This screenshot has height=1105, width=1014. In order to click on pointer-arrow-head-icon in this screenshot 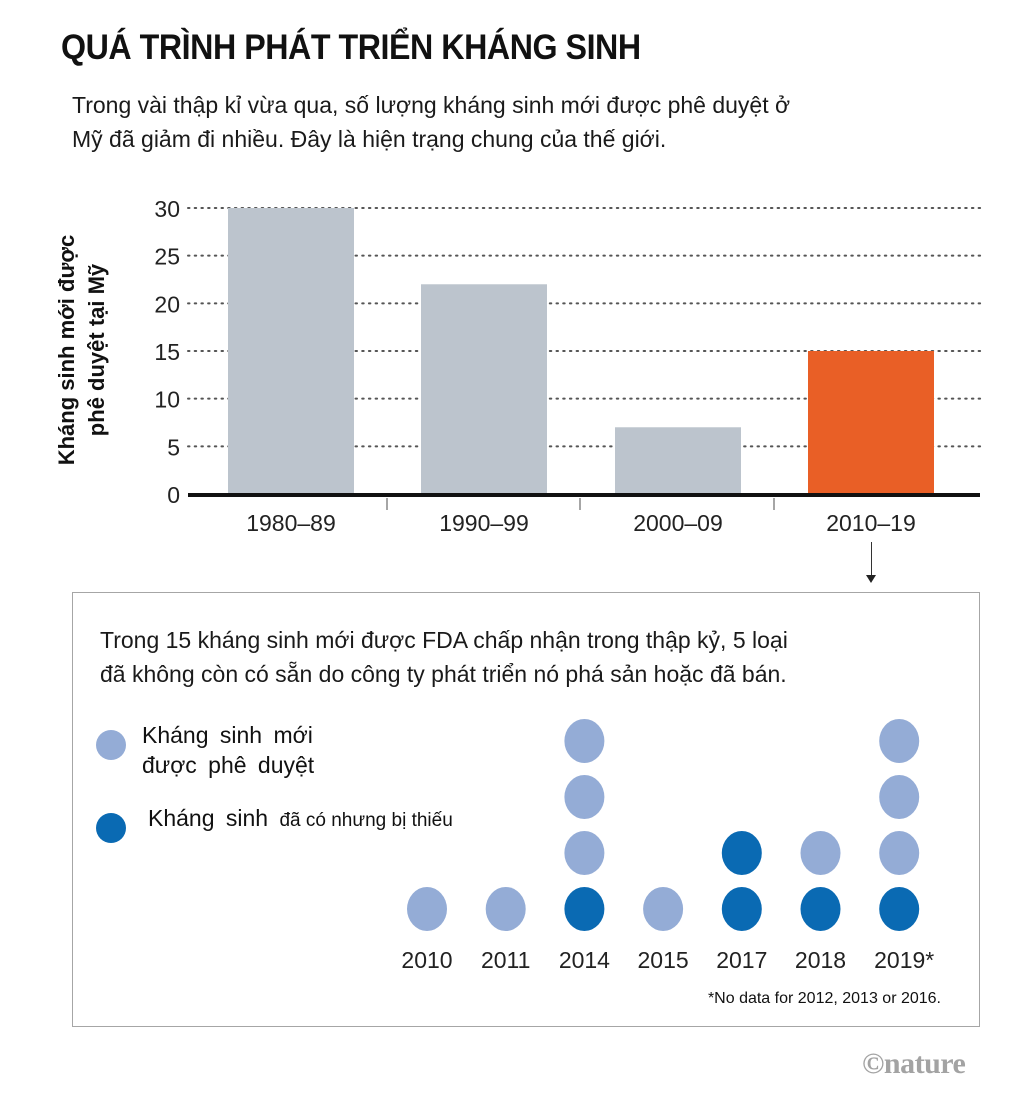, I will do `click(871, 579)`.